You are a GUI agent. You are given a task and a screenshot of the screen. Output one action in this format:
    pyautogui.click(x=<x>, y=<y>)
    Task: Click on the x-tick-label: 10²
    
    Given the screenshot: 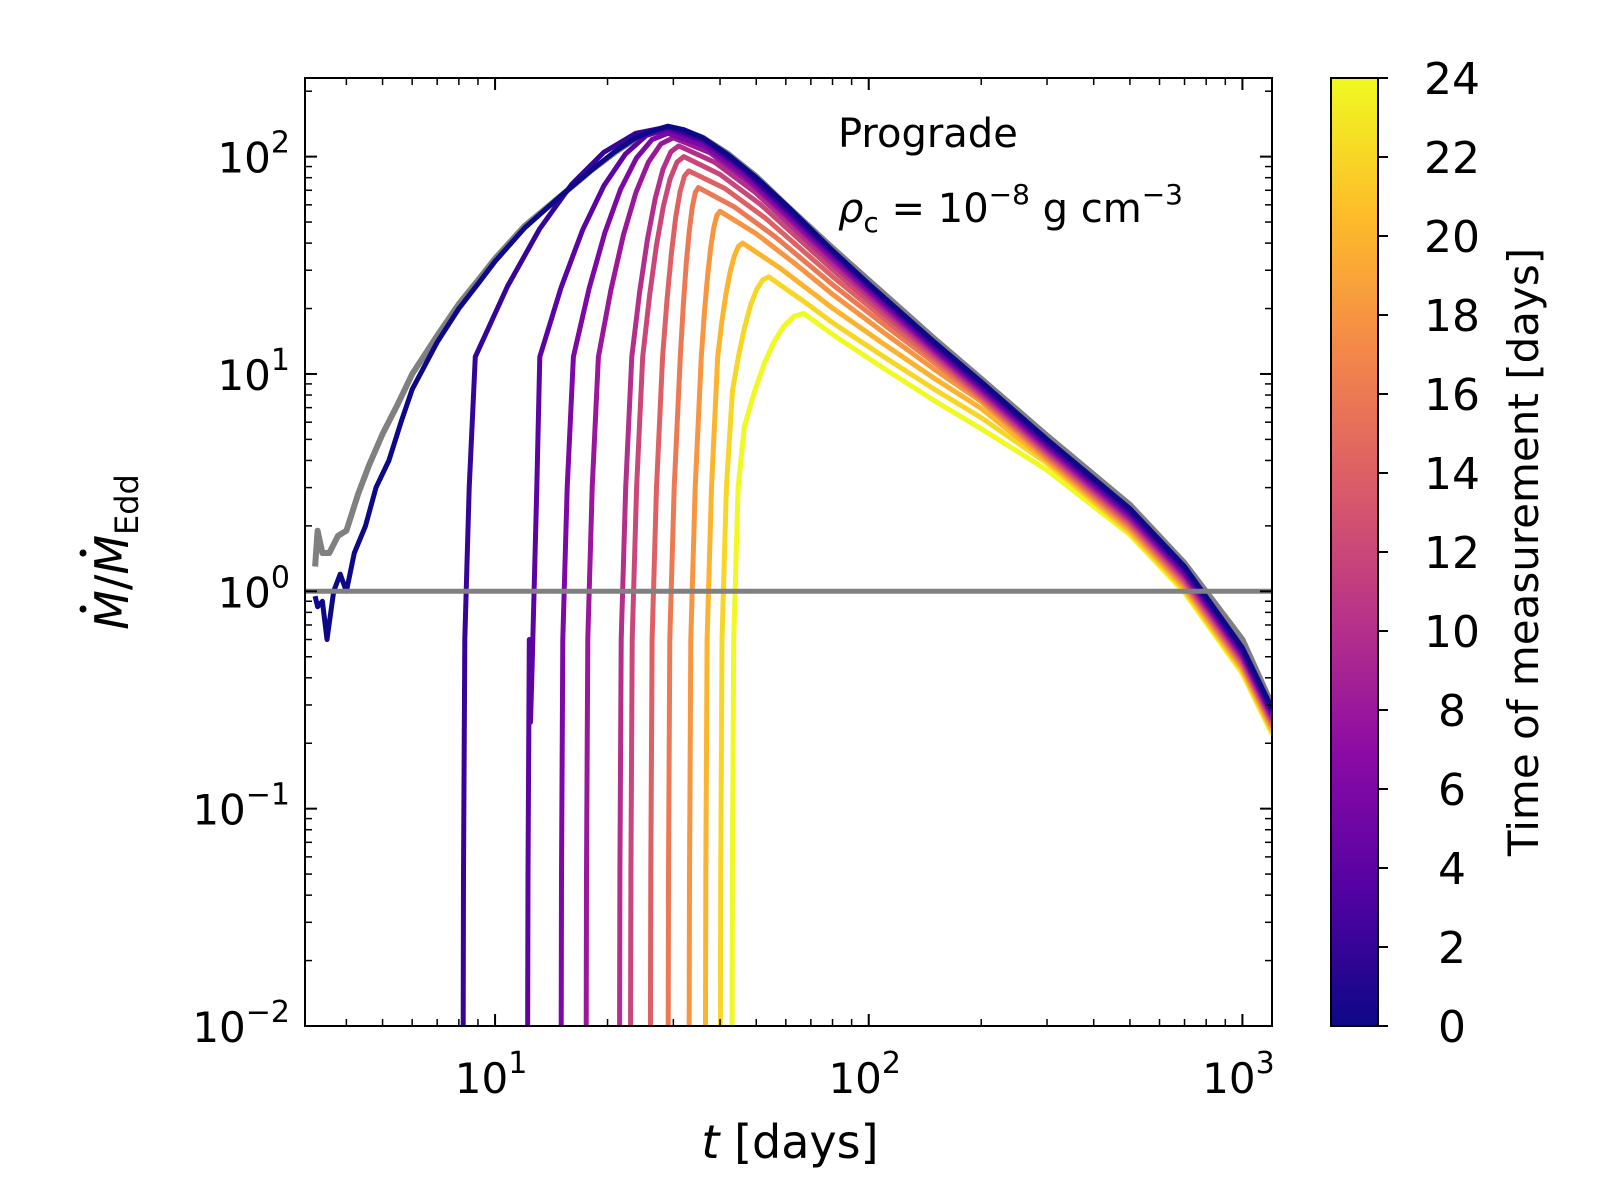 What is the action you would take?
    pyautogui.click(x=864, y=1074)
    